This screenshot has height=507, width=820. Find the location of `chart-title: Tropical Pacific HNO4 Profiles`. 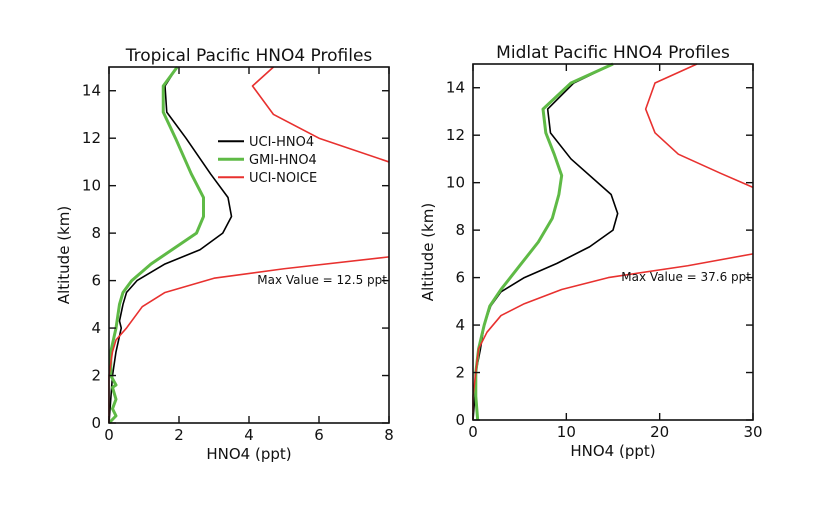

chart-title: Tropical Pacific HNO4 Profiles is located at coordinates (249, 56).